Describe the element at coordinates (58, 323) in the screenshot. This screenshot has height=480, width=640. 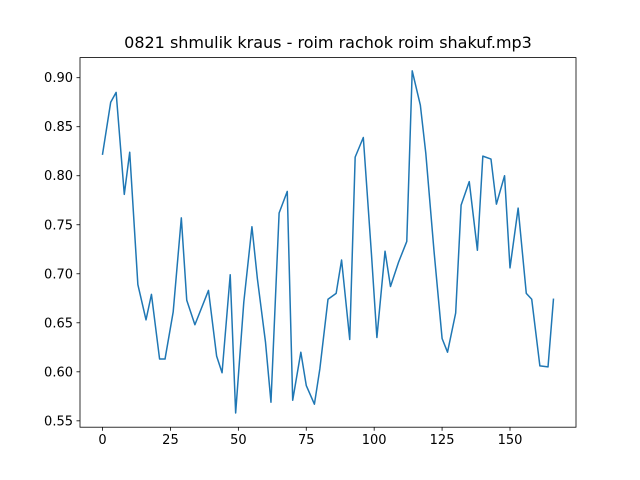
I see `y-tick-label: 0.65` at that location.